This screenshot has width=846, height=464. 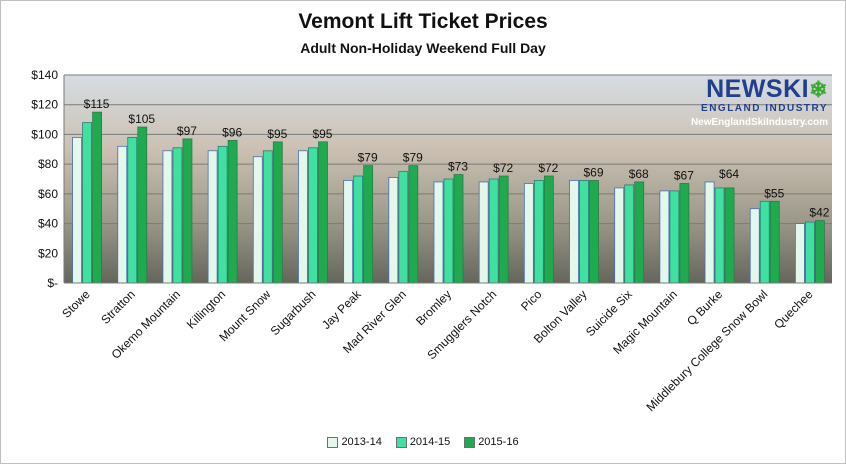 What do you see at coordinates (793, 309) in the screenshot?
I see `x-tick-label: Quechee` at bounding box center [793, 309].